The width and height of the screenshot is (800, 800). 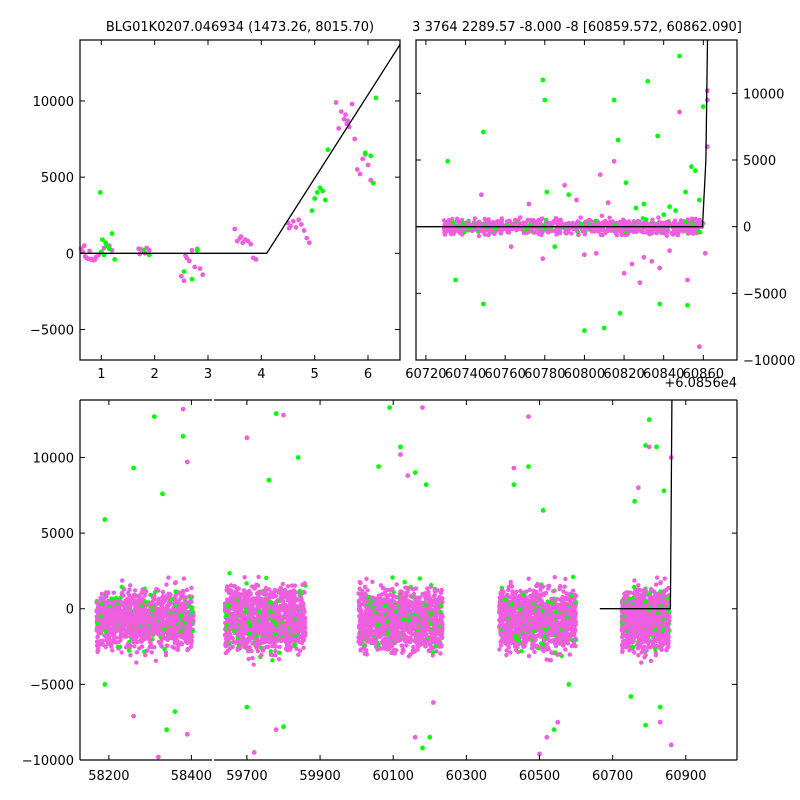 I want to click on x-tick-label: 2, so click(x=155, y=374).